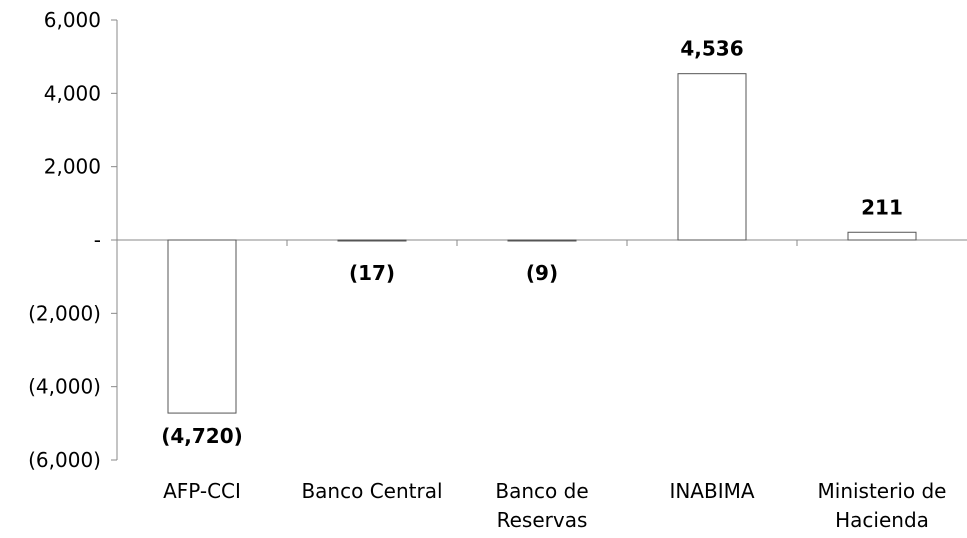 The width and height of the screenshot is (967, 538). What do you see at coordinates (72, 20) in the screenshot?
I see `y-tick-label: 6,000` at bounding box center [72, 20].